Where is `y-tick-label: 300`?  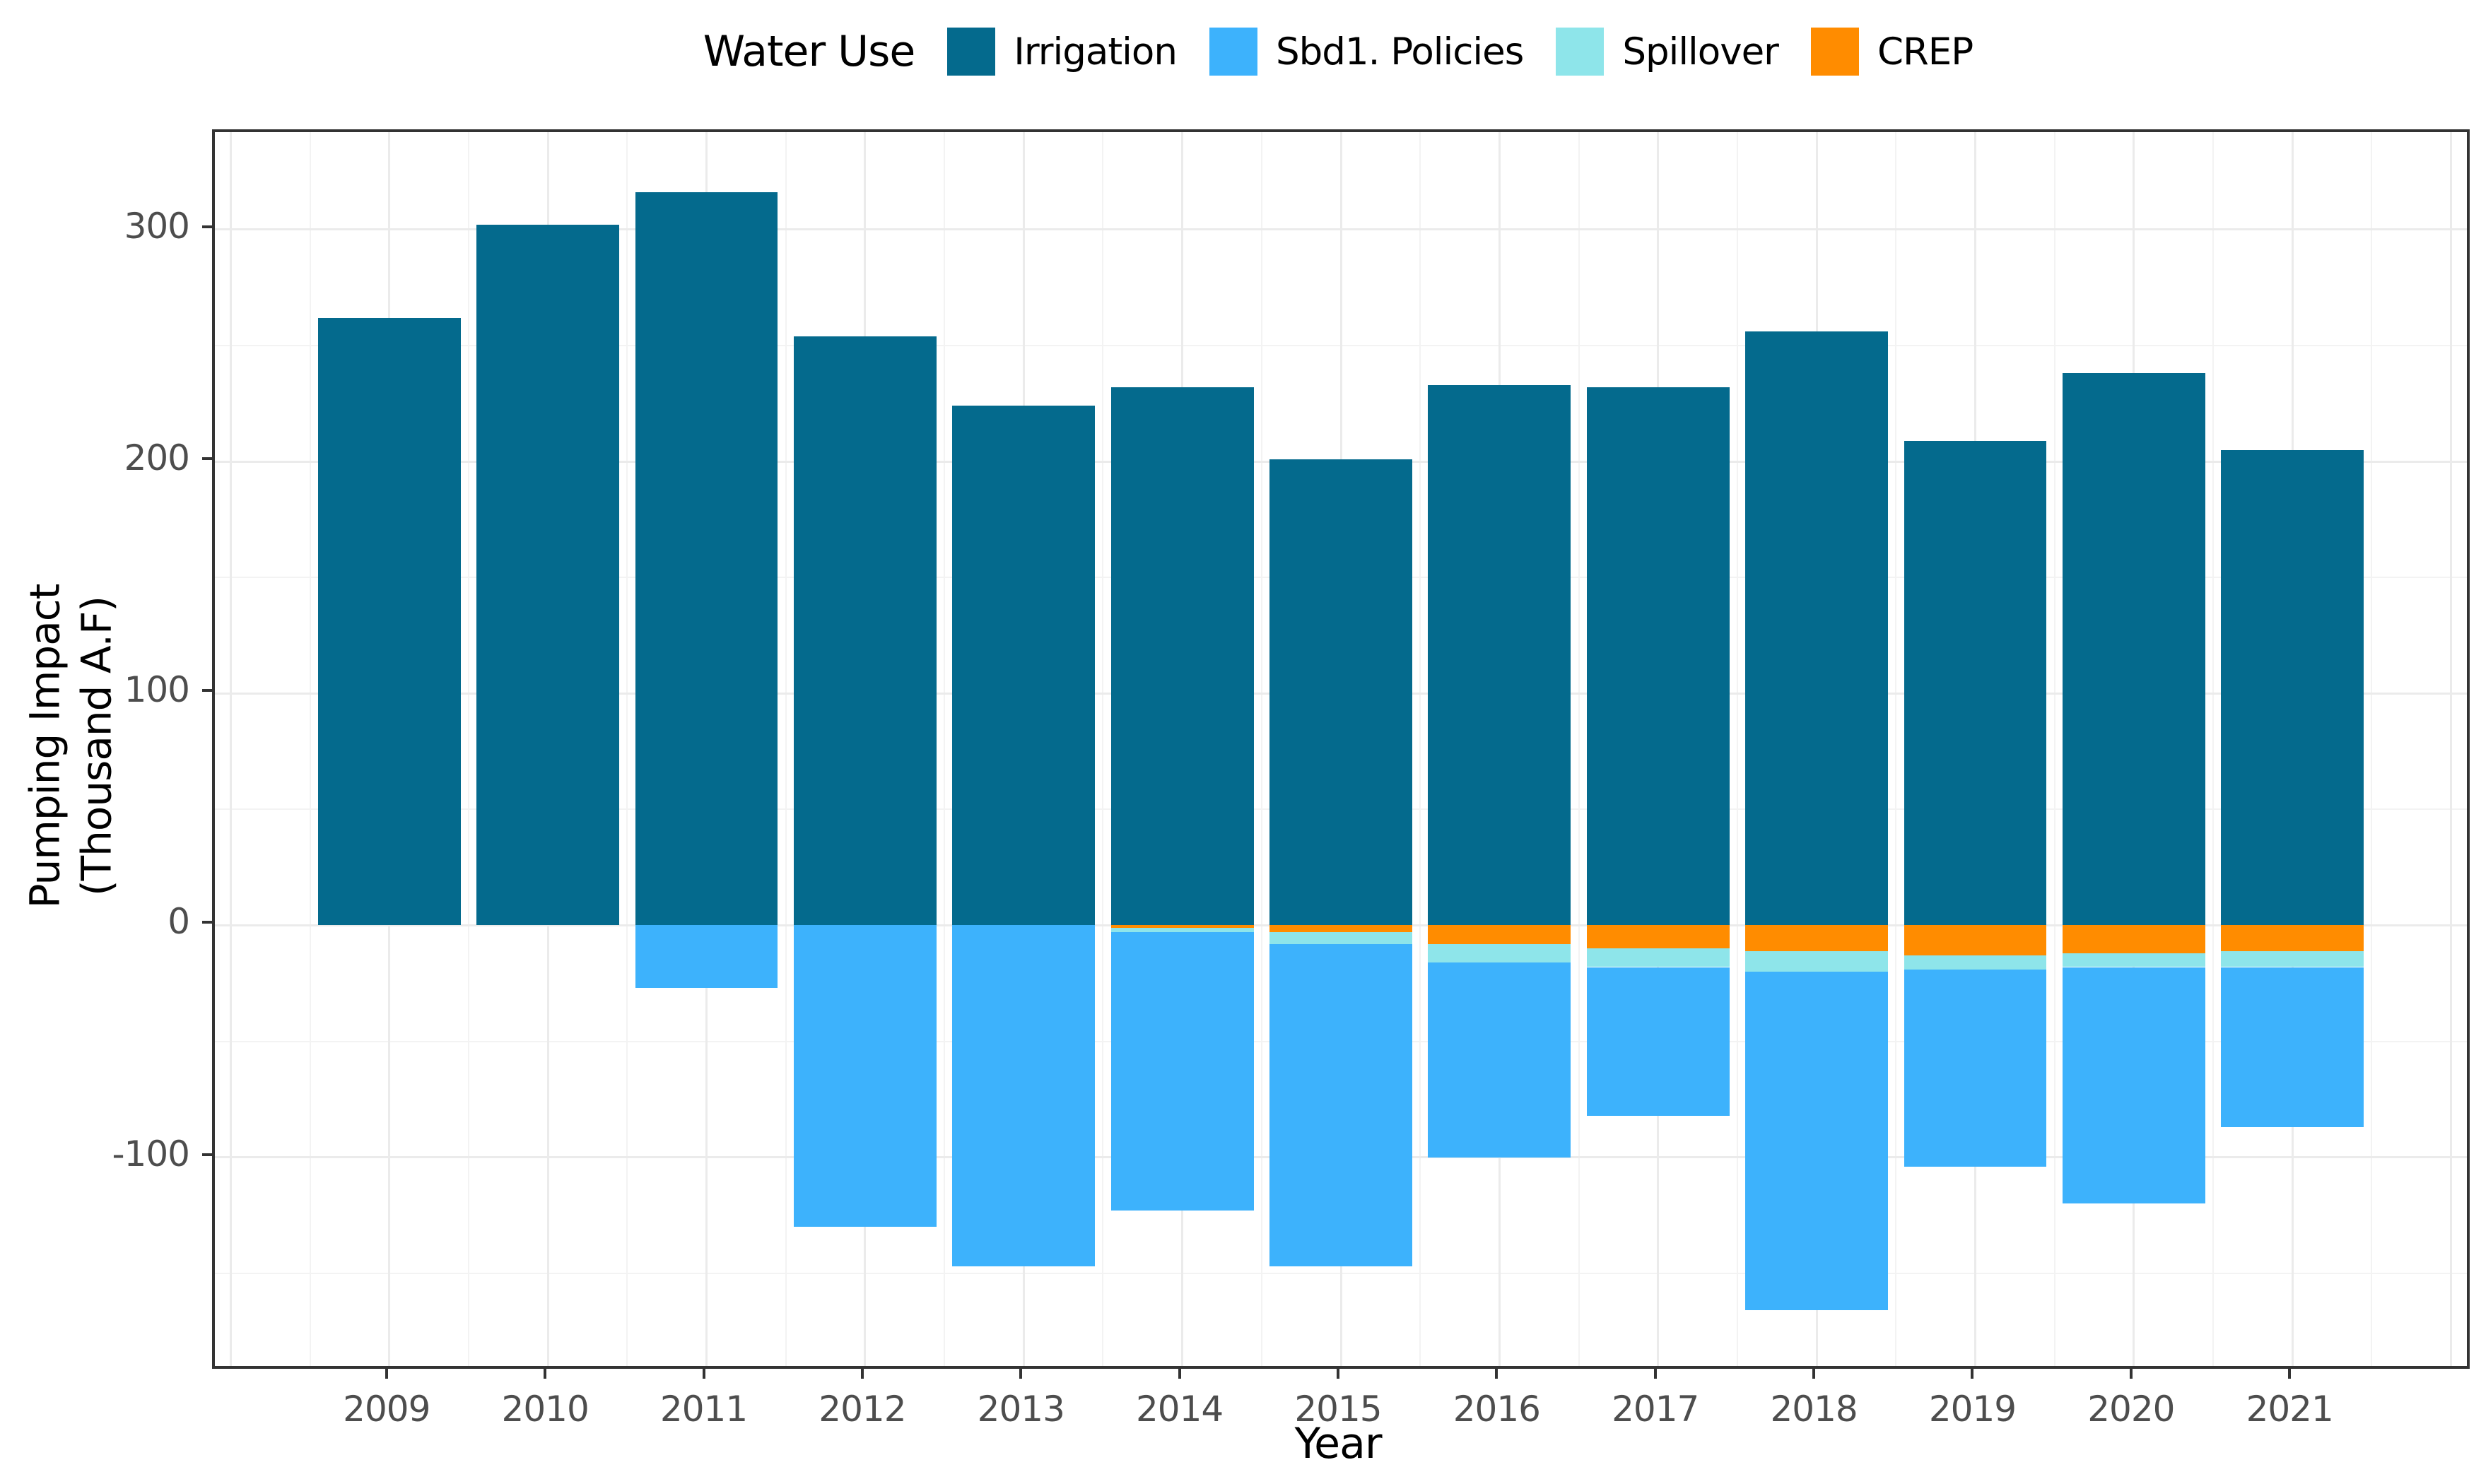
y-tick-label: 300 is located at coordinates (157, 226).